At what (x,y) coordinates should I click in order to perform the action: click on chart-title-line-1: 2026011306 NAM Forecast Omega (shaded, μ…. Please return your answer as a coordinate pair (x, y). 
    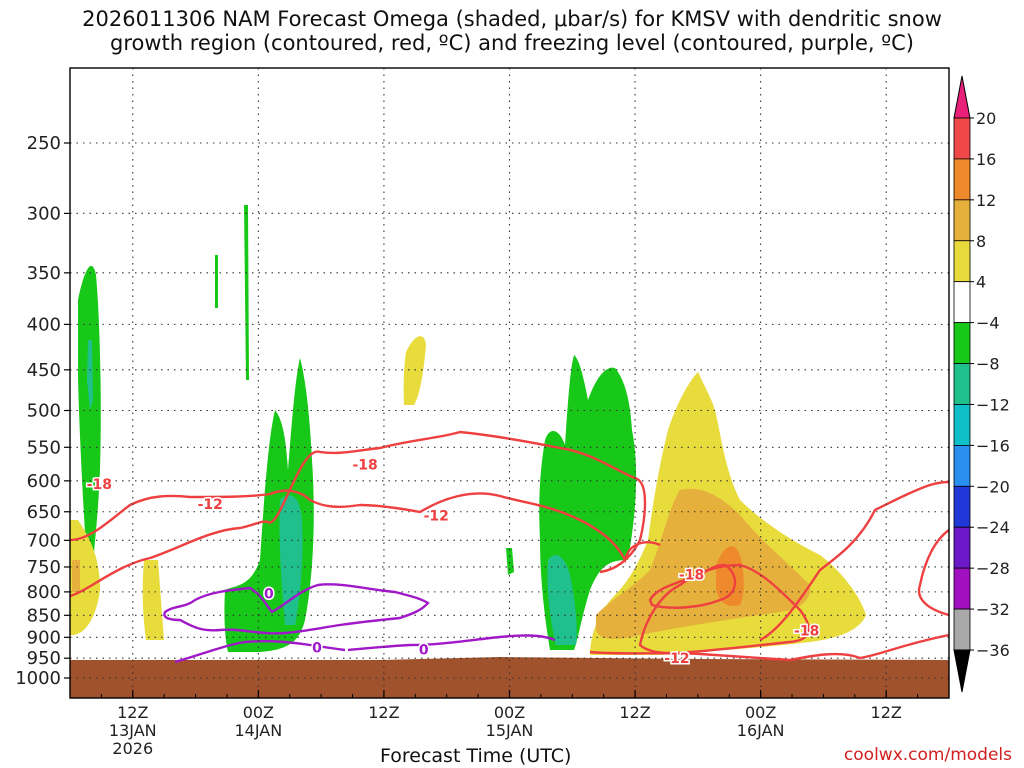
    Looking at the image, I should click on (512, 19).